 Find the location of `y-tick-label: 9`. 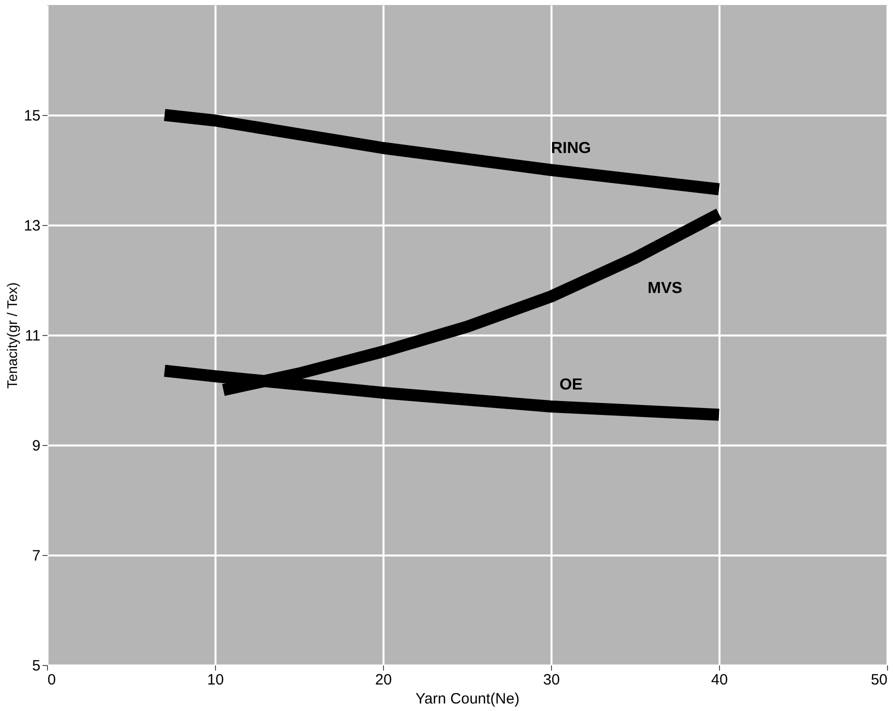

y-tick-label: 9 is located at coordinates (36, 446).